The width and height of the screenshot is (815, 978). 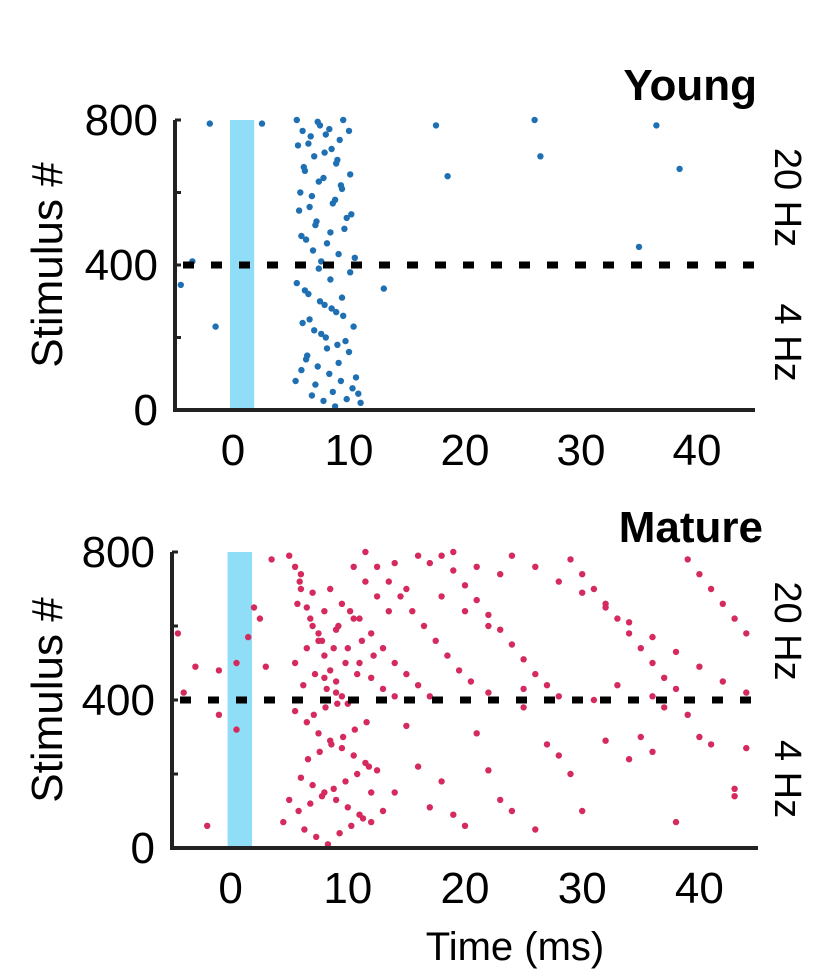 I want to click on y-axis-label-mature: Stimulus #, so click(x=47, y=700).